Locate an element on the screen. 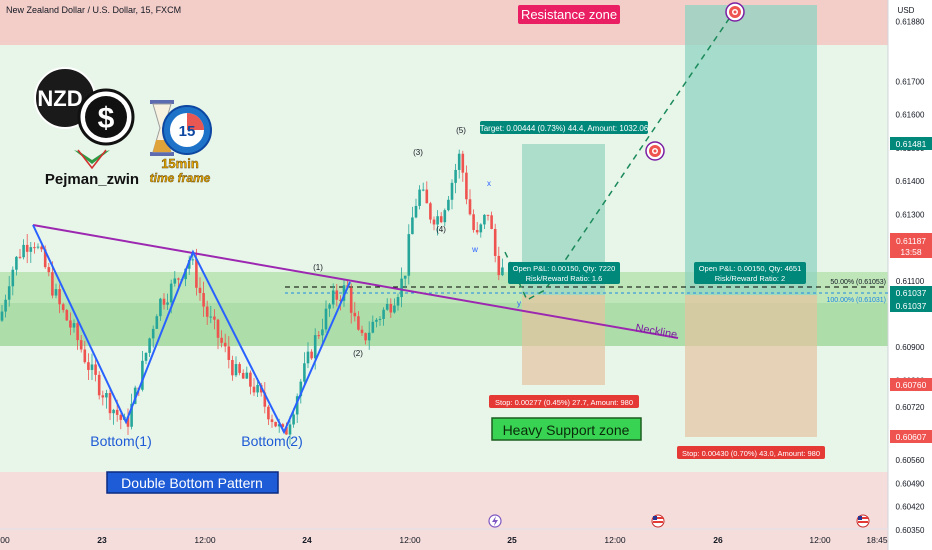  position1-label-bg is located at coordinates (564, 273).